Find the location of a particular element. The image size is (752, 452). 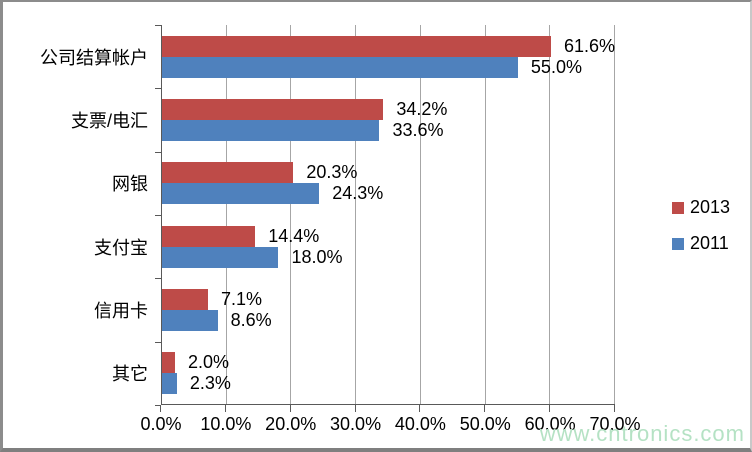

x-axis-tick-label: 70.0% is located at coordinates (615, 424).